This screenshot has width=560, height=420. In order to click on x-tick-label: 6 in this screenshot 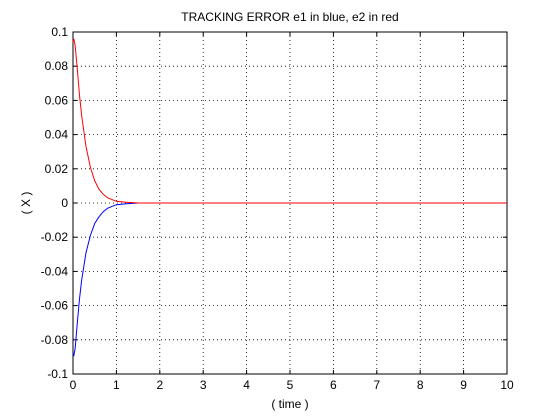, I will do `click(333, 385)`.